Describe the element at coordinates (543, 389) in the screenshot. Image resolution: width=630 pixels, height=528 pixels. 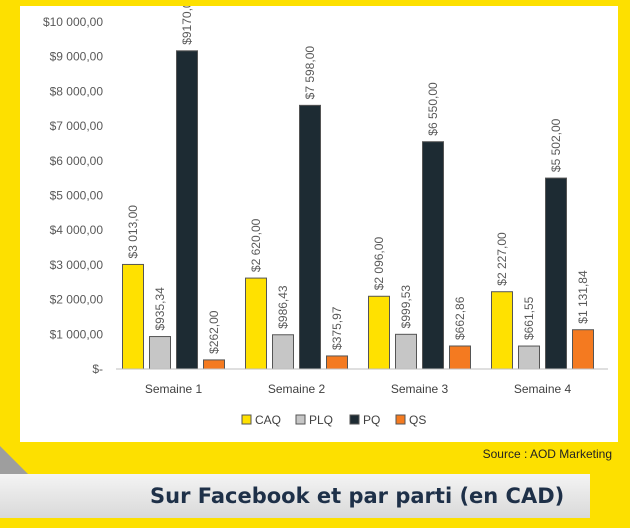
I see `category-label: Semaine 4` at that location.